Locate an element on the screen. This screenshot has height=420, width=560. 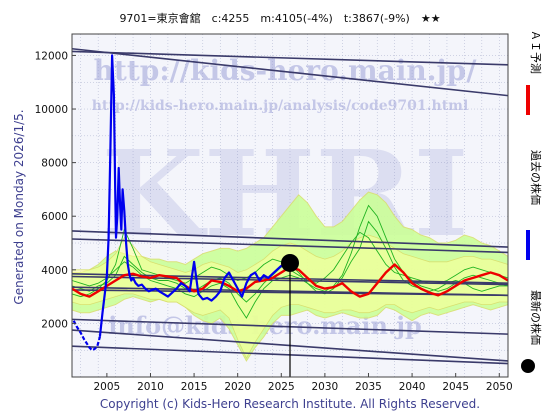
x-tick-label: 2025 is located at coordinates (281, 387).